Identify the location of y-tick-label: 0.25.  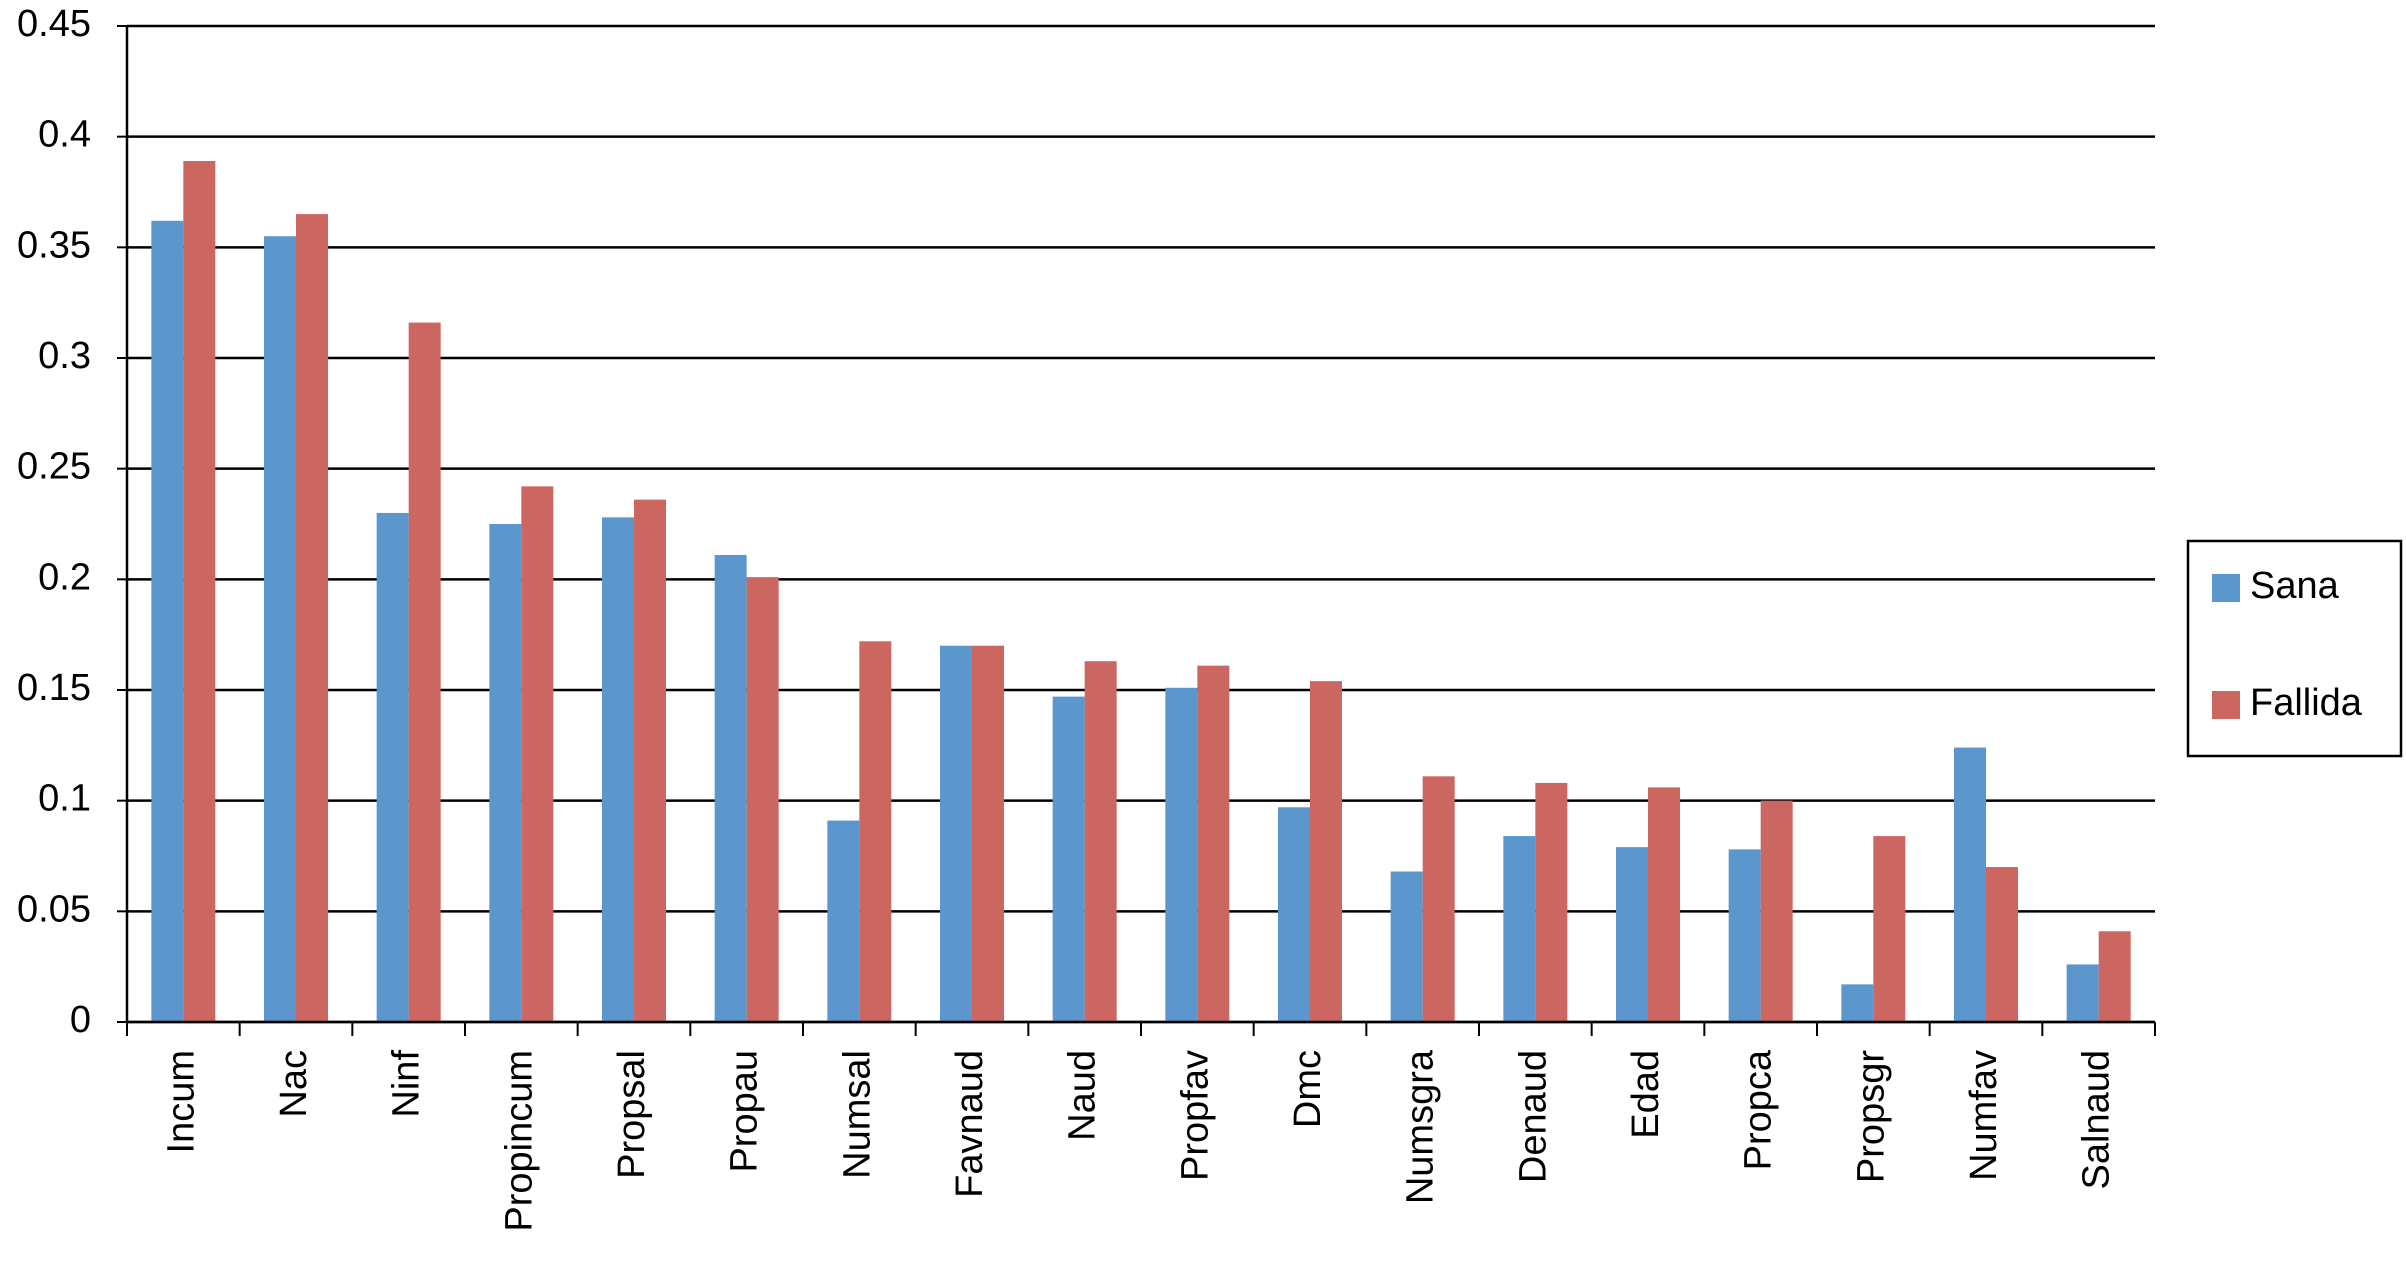
(54, 467).